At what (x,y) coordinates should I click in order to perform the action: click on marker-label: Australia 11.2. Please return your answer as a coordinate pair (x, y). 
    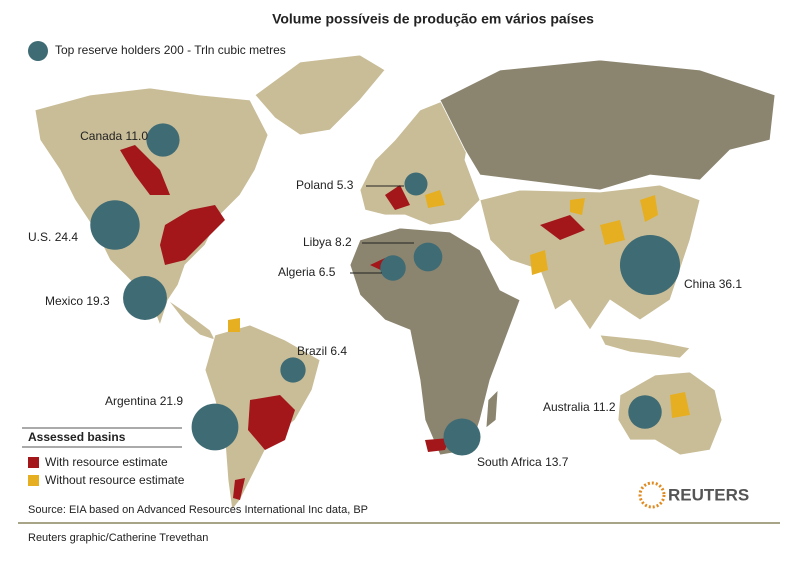
    Looking at the image, I should click on (579, 407).